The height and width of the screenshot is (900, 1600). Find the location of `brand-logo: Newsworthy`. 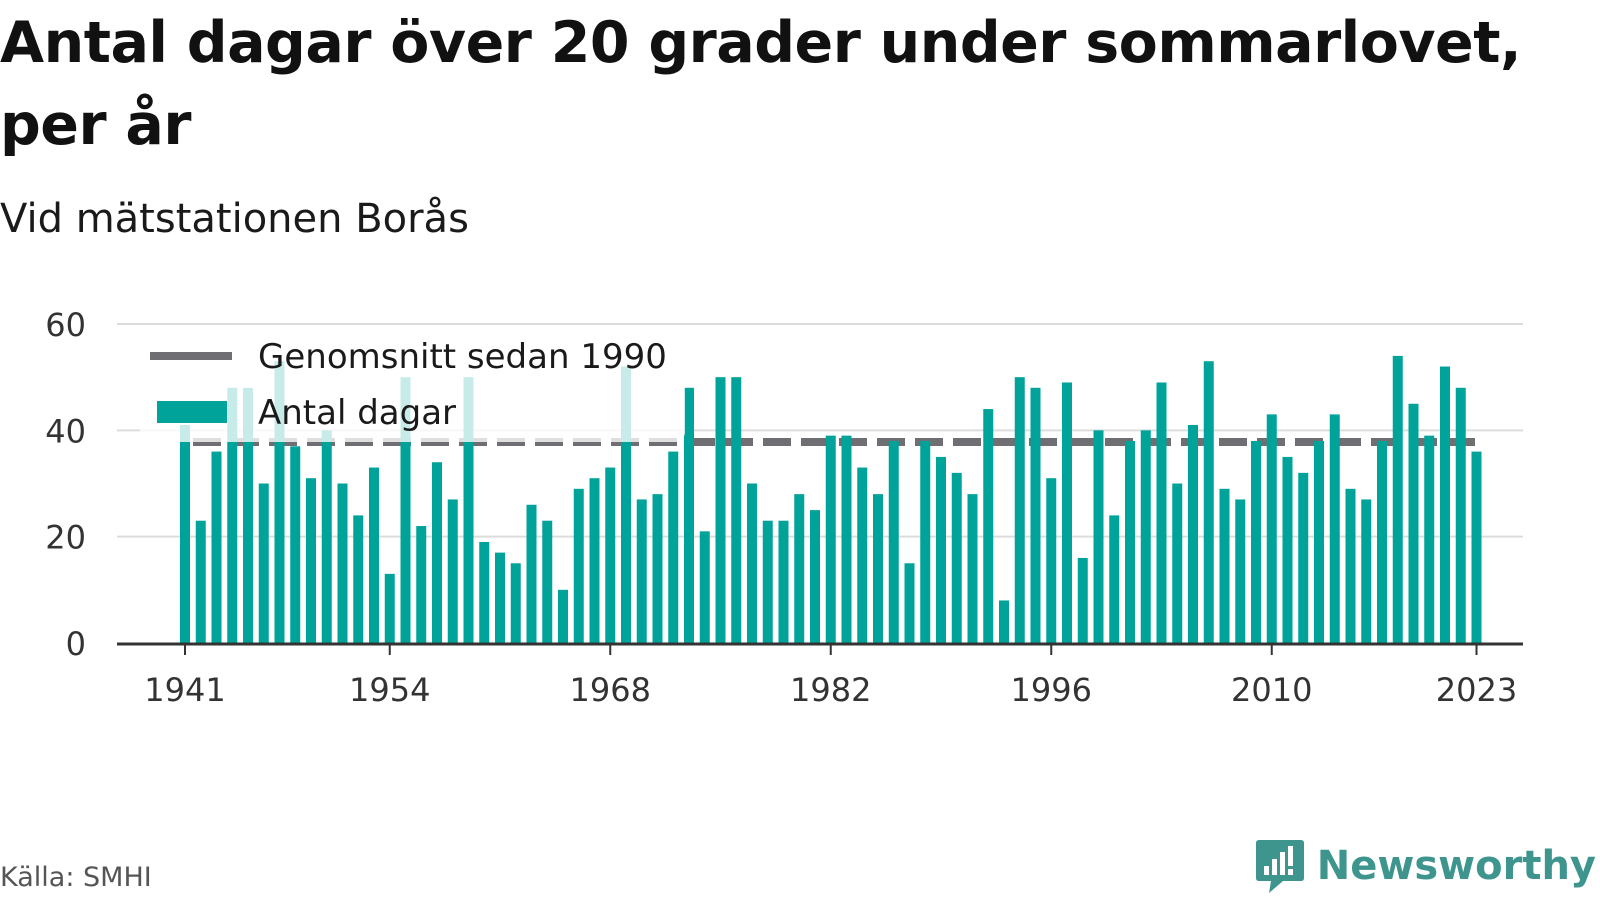

brand-logo: Newsworthy is located at coordinates (1425, 866).